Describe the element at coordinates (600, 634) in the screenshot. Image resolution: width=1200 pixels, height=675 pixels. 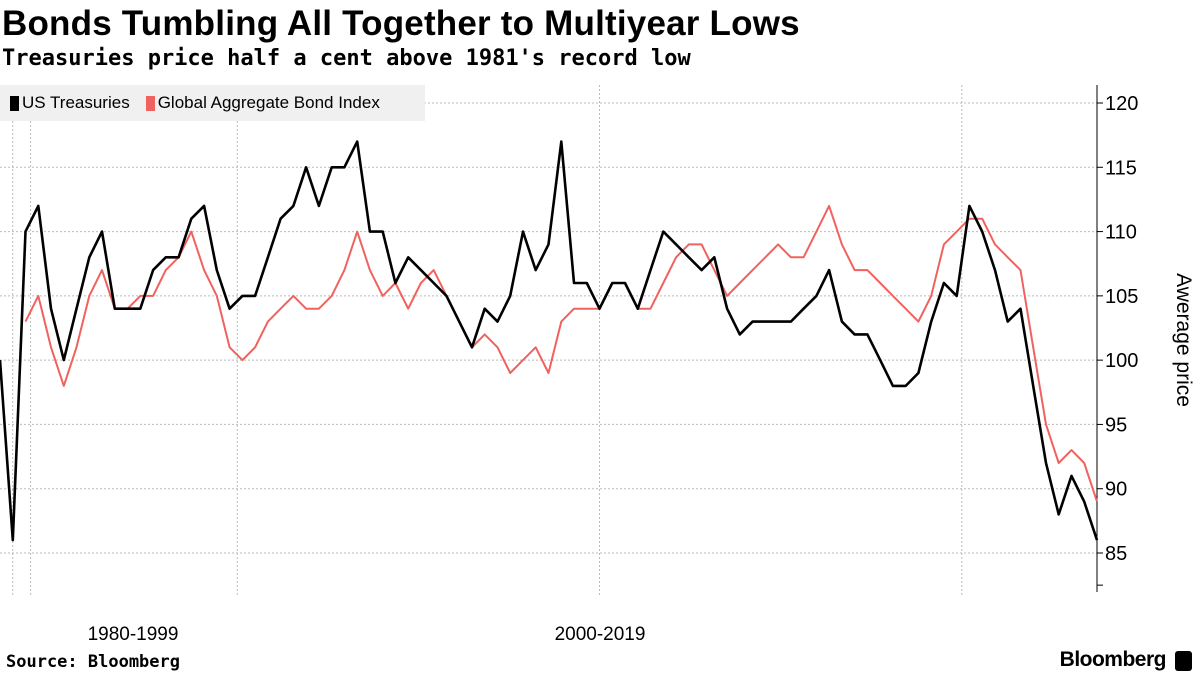
I see `x-category-label: 2000-2019` at that location.